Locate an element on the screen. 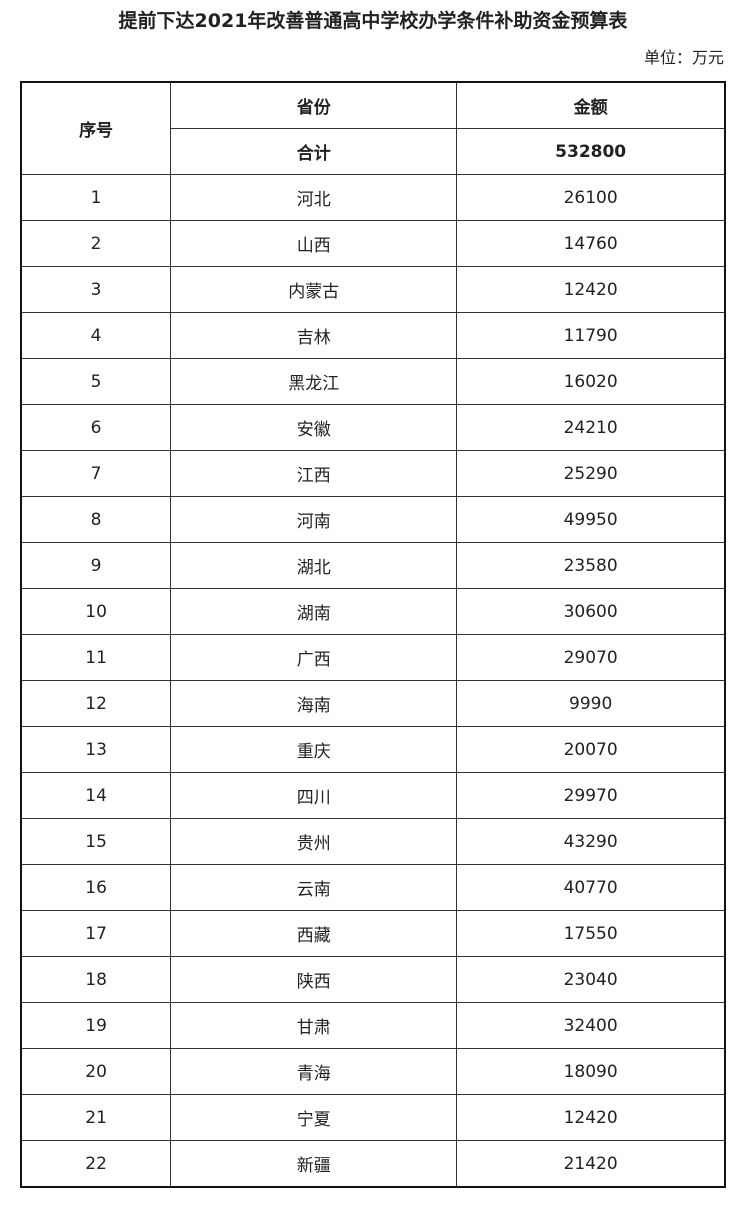  row-province: 湖南 is located at coordinates (314, 611).